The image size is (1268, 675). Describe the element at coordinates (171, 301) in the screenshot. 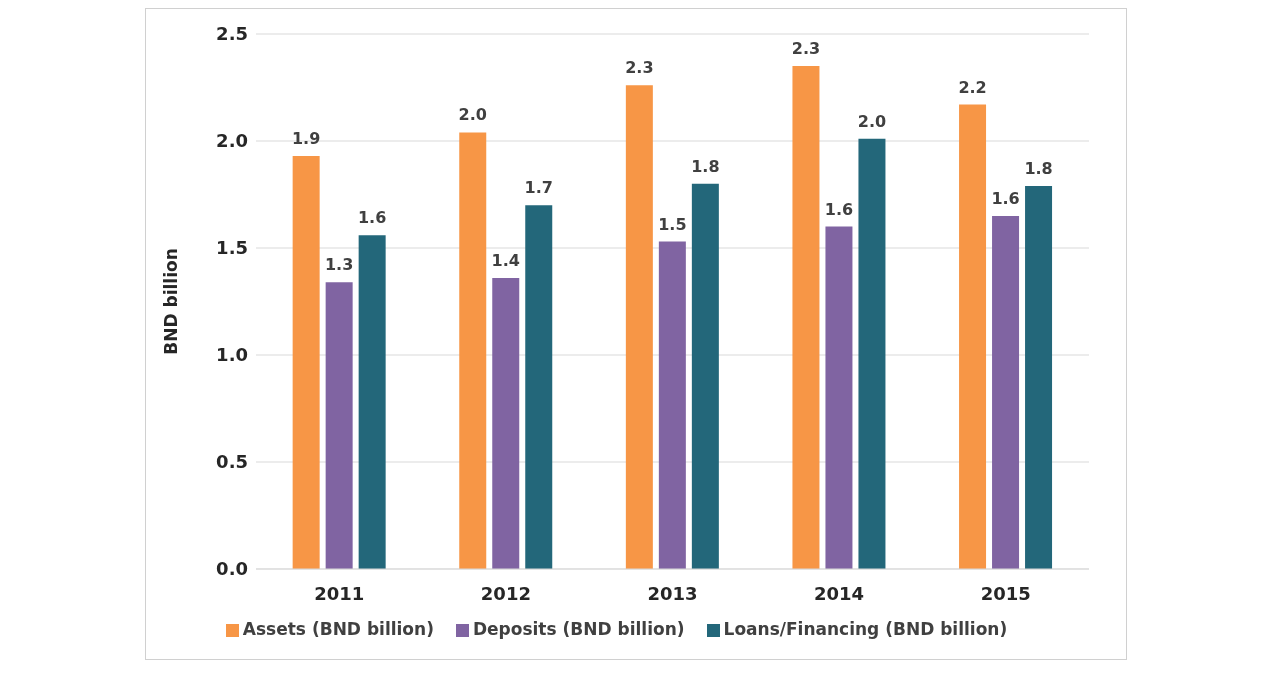

I see `y-axis-title: BND billion` at that location.